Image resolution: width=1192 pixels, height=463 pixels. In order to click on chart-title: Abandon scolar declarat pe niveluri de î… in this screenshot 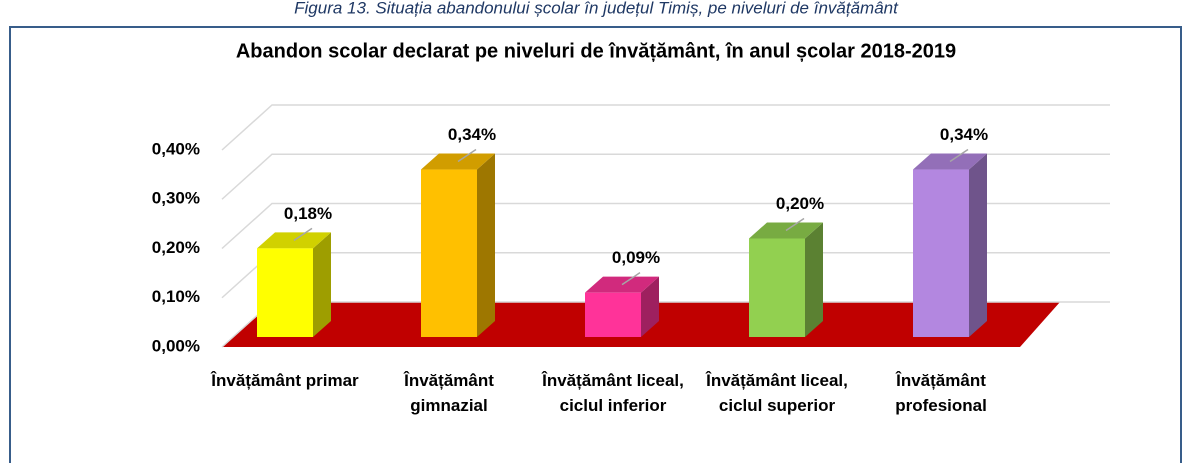, I will do `click(596, 51)`.